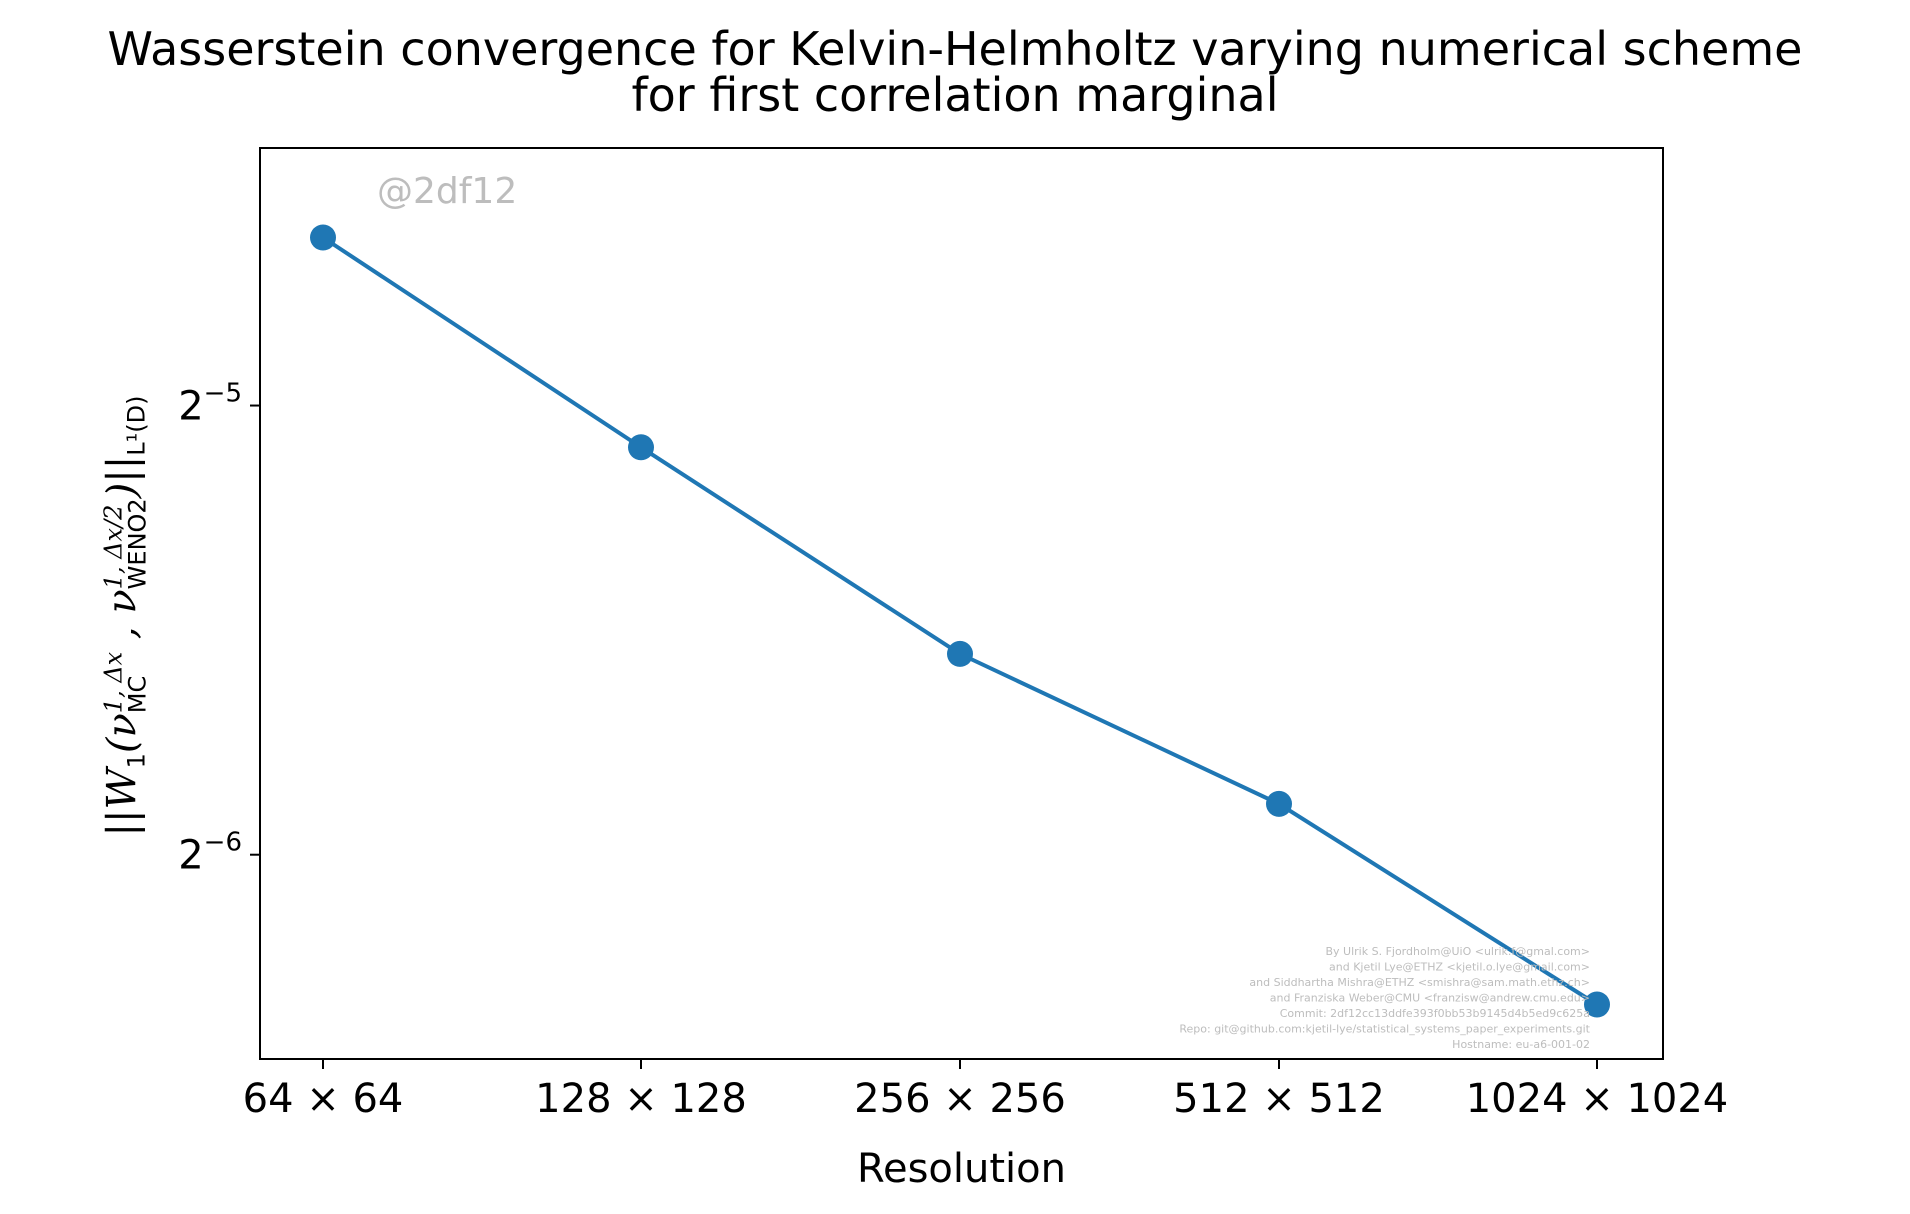 The height and width of the screenshot is (1214, 1910). What do you see at coordinates (137, 694) in the screenshot?
I see `ylabel-mc-sub: MC` at bounding box center [137, 694].